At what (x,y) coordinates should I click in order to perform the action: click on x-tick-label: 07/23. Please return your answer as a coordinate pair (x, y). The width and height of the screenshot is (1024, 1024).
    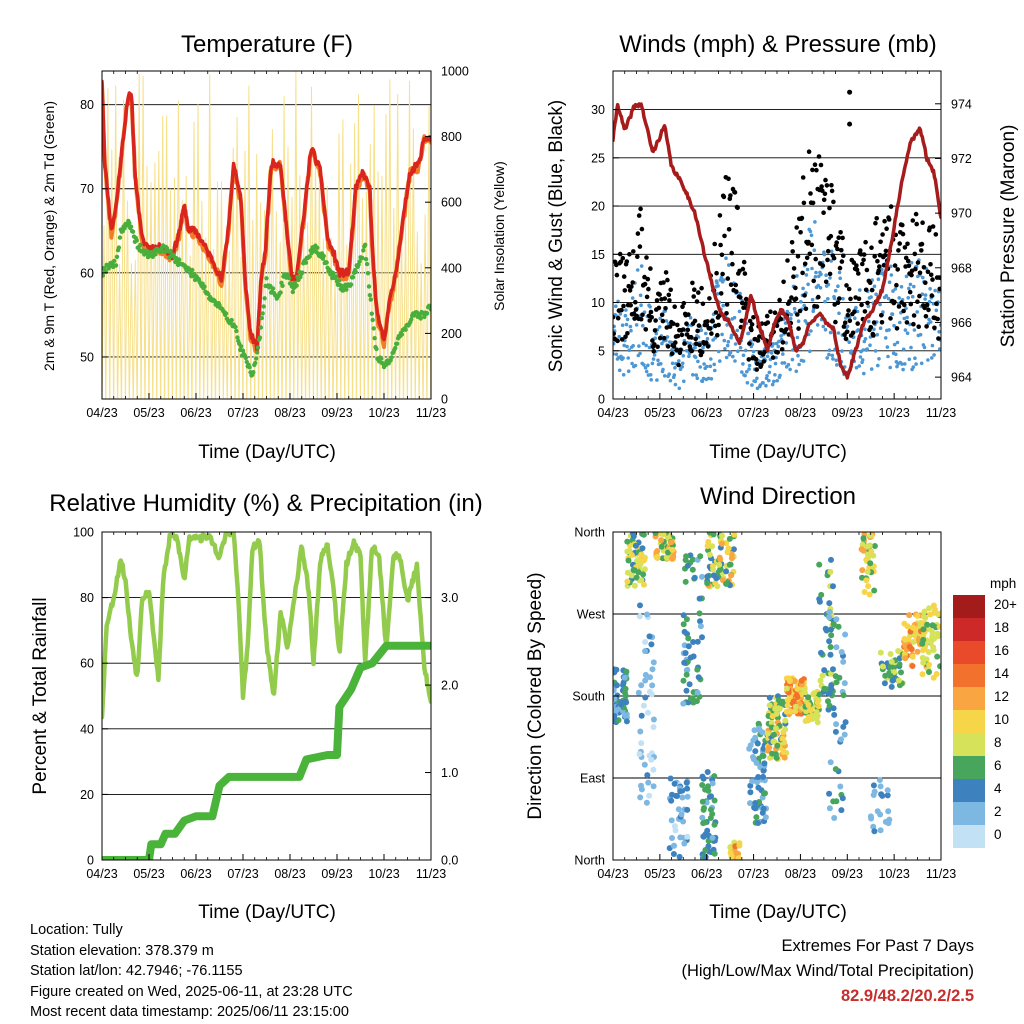
    Looking at the image, I should click on (242, 874).